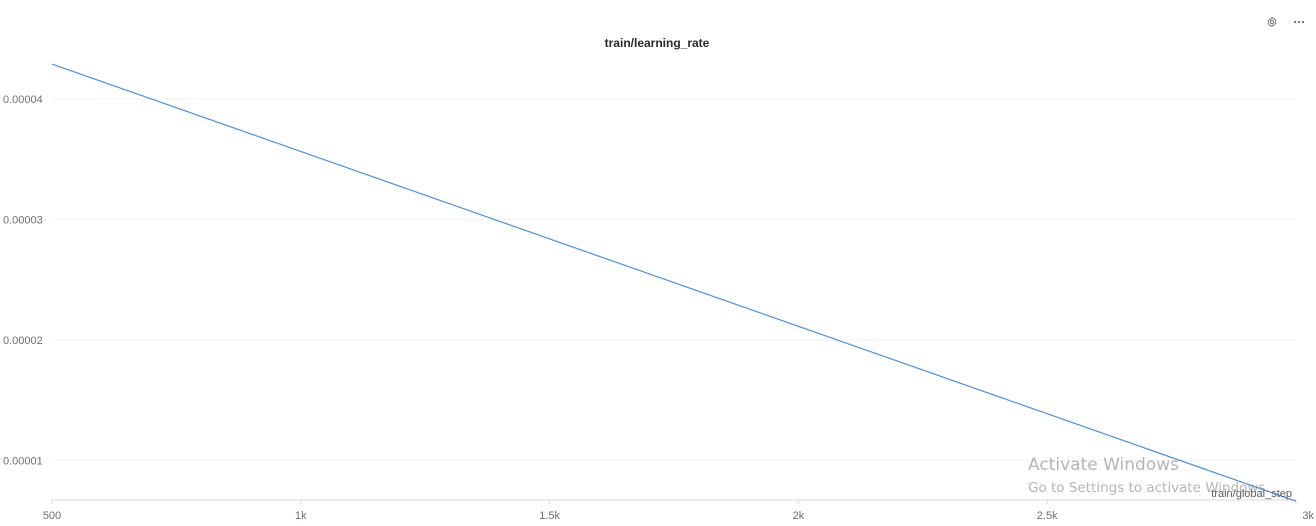 The width and height of the screenshot is (1316, 526). I want to click on gear-icon-glyph, so click(1272, 22).